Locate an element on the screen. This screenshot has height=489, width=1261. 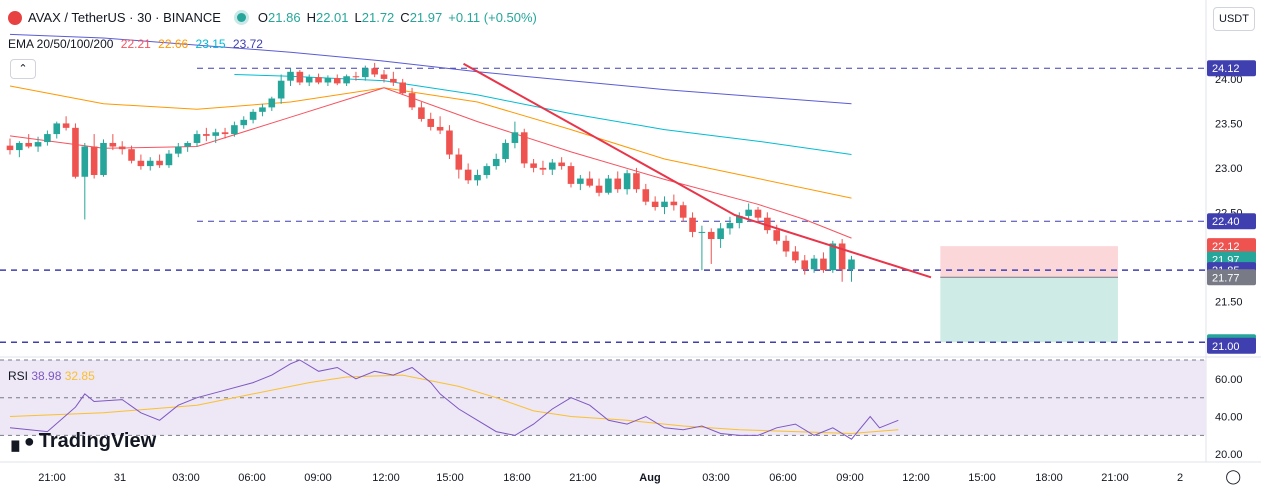
rsi-tick-label: 20.00 is located at coordinates (1229, 455).